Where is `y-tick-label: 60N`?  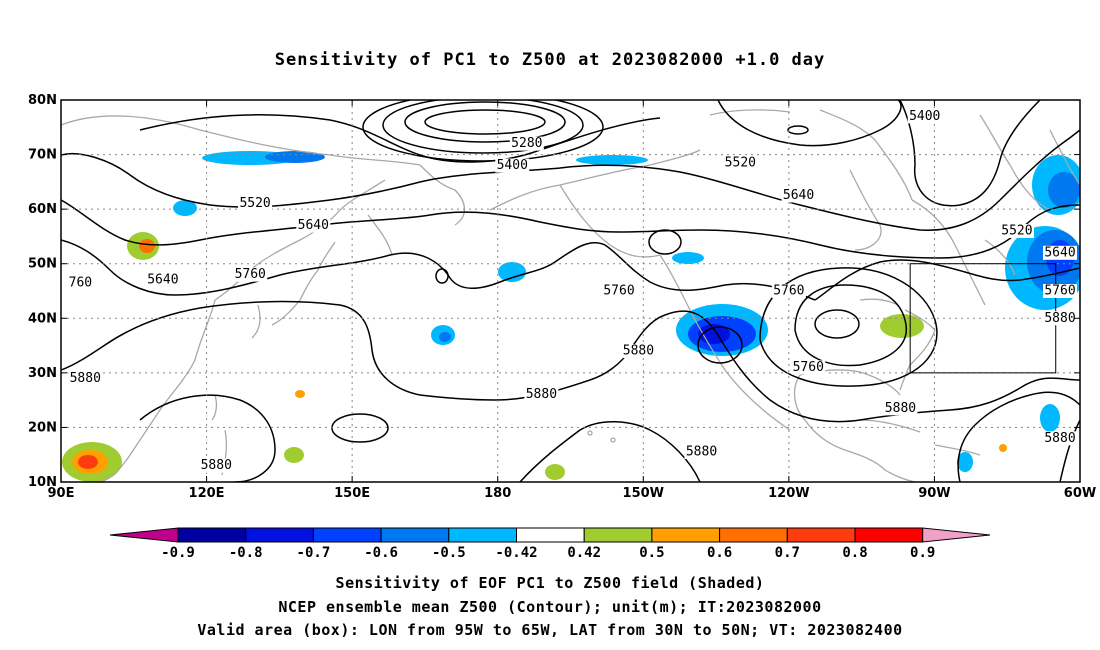 y-tick-label: 60N is located at coordinates (42, 209).